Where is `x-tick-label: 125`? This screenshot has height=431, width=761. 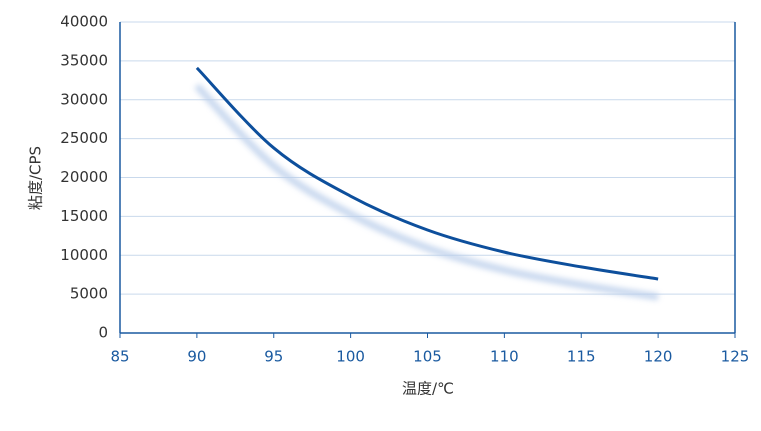
x-tick-label: 125 is located at coordinates (735, 357).